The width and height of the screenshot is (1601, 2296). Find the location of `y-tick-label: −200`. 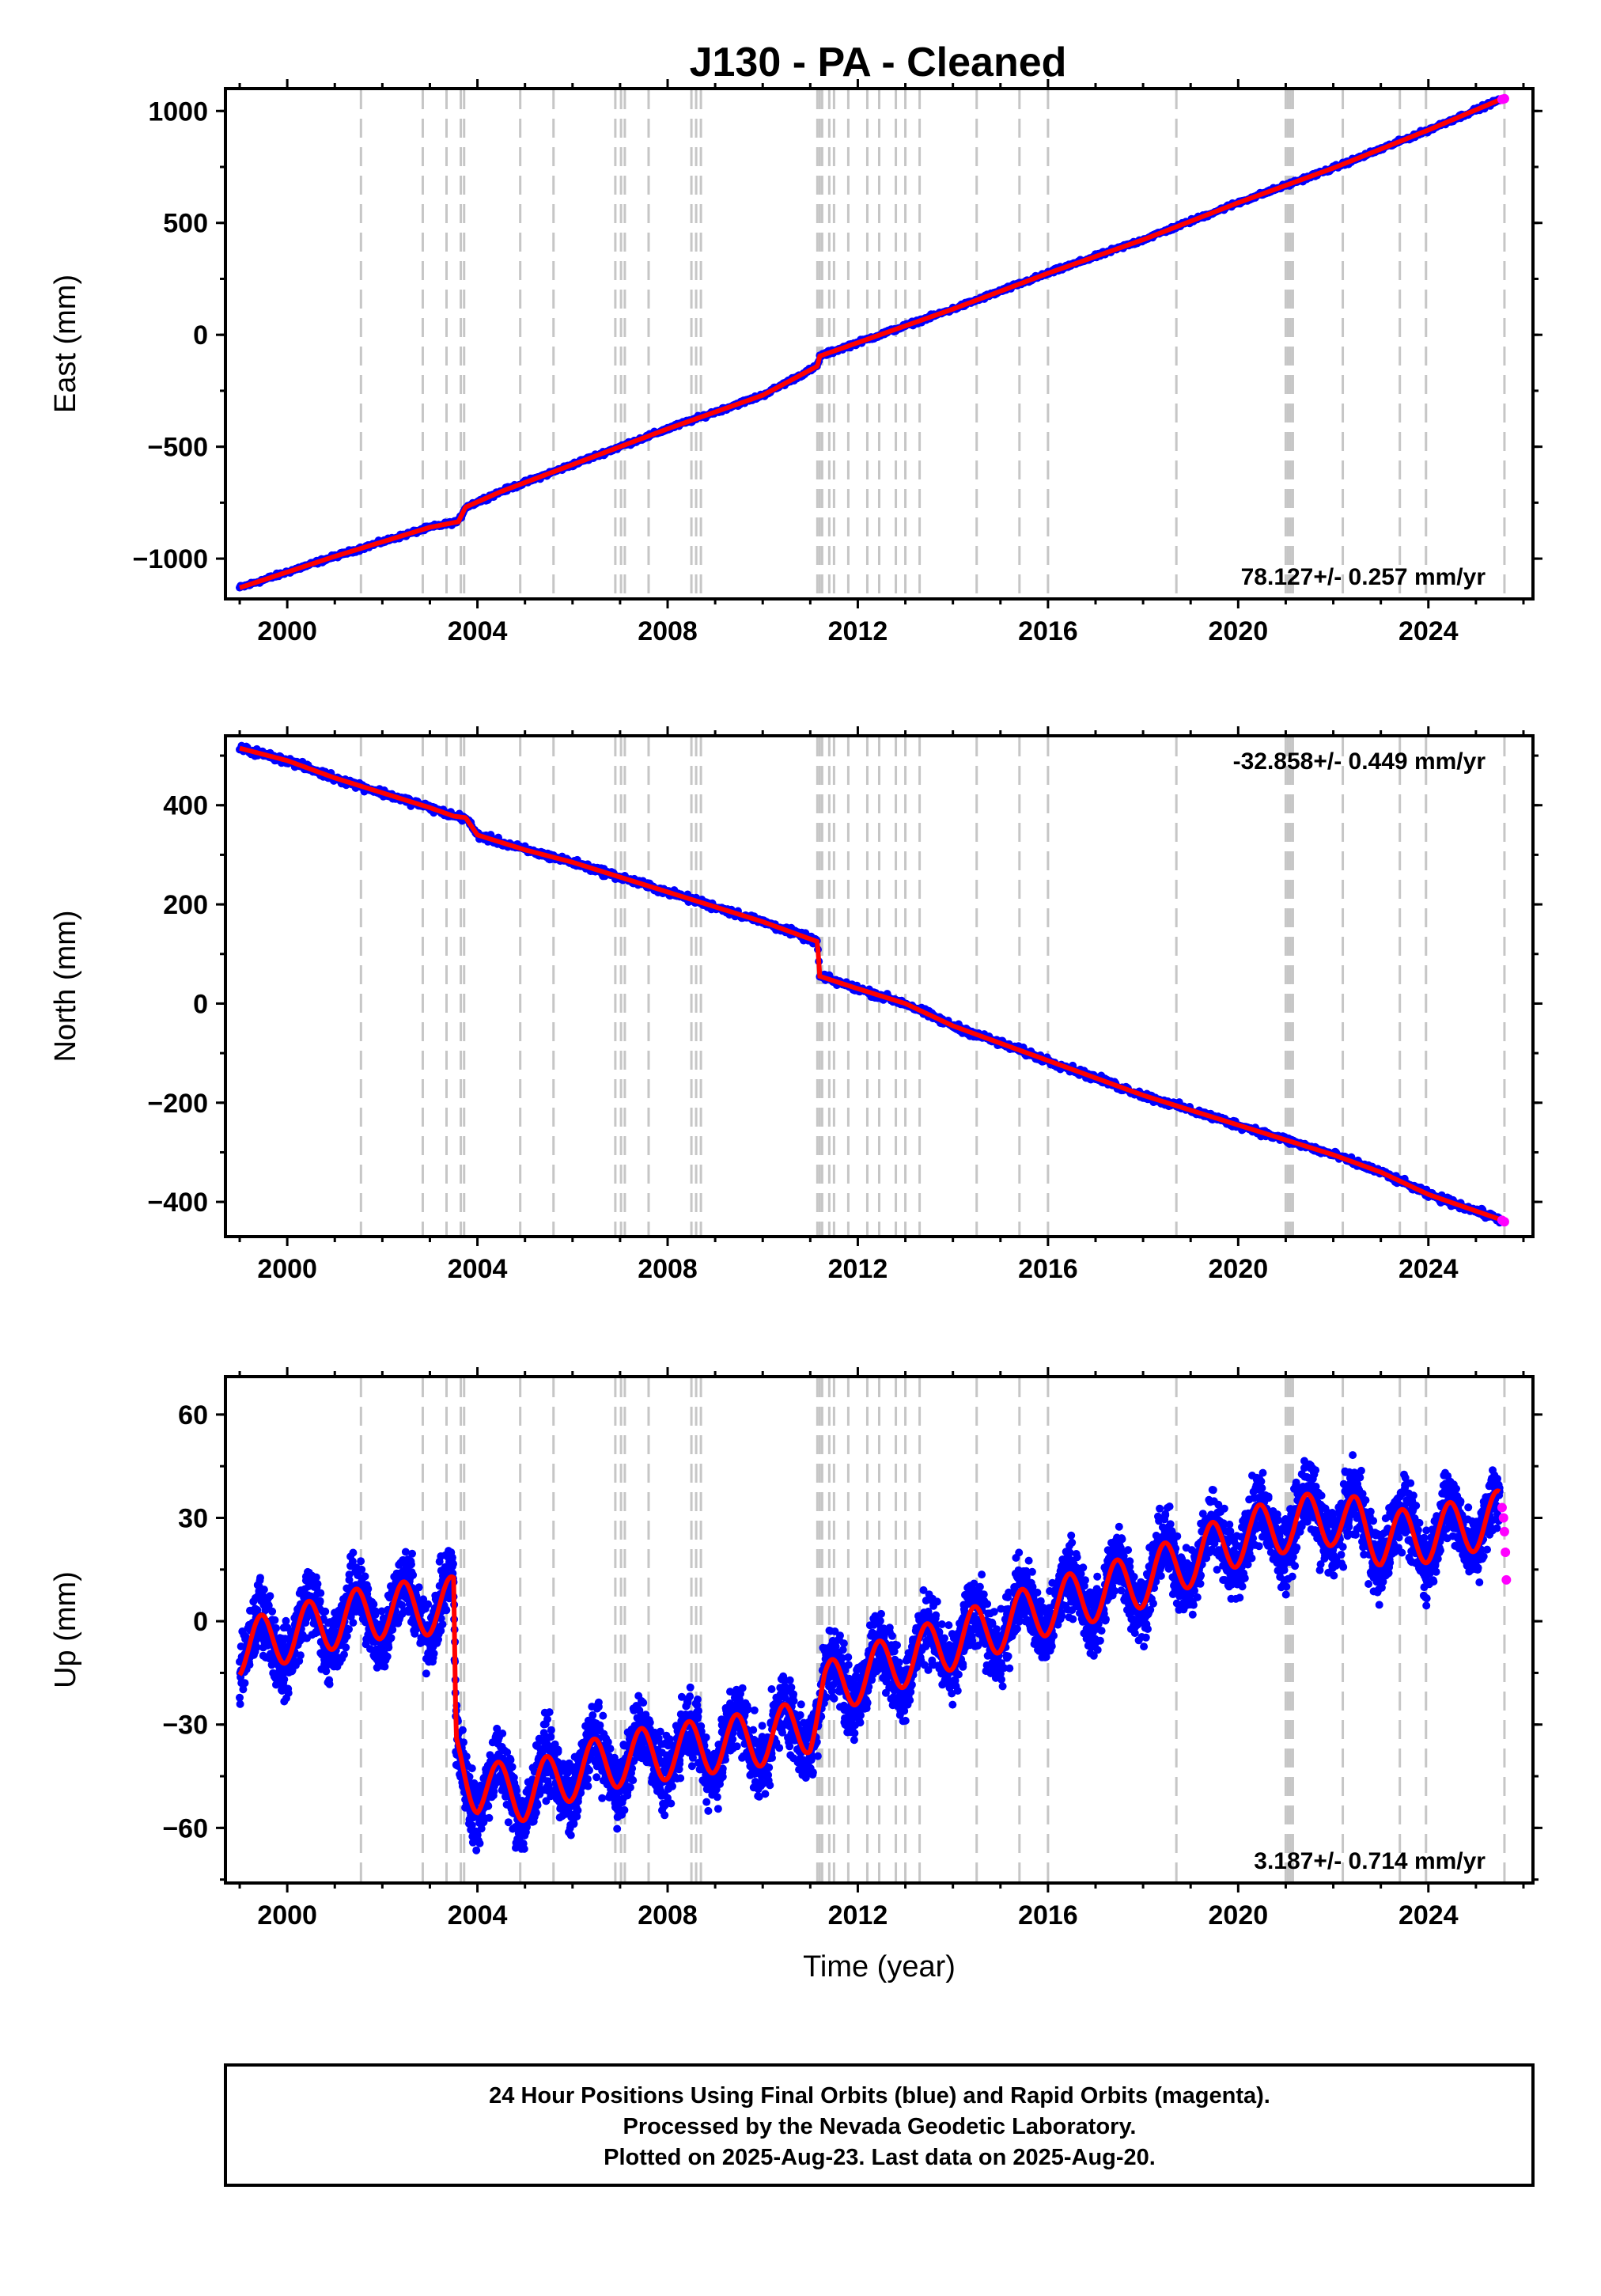

y-tick-label: −200 is located at coordinates (177, 1104).